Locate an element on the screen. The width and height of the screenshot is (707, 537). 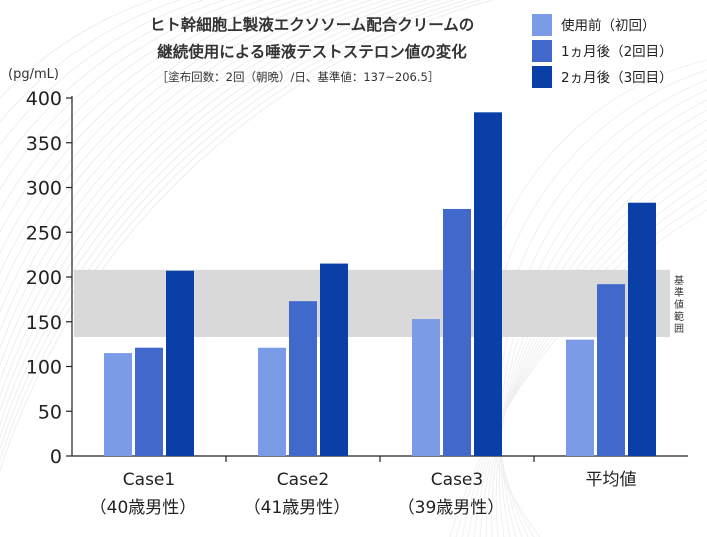
y-tick-label: 100 is located at coordinates (44, 368).